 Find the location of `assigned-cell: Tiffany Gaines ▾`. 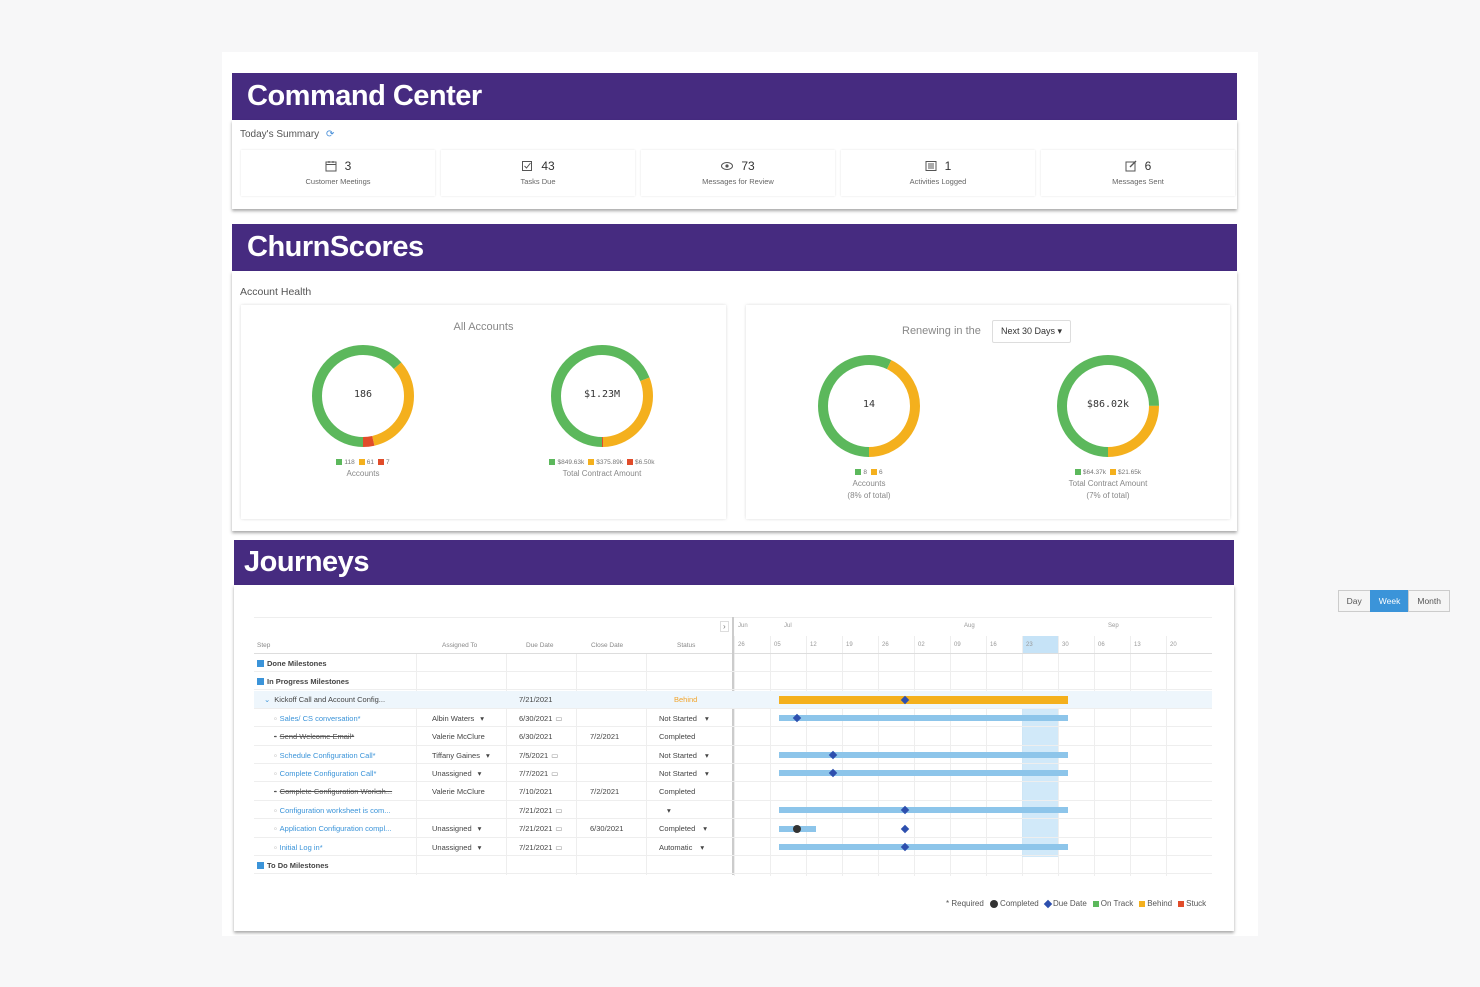

assigned-cell: Tiffany Gaines ▾ is located at coordinates (461, 755).